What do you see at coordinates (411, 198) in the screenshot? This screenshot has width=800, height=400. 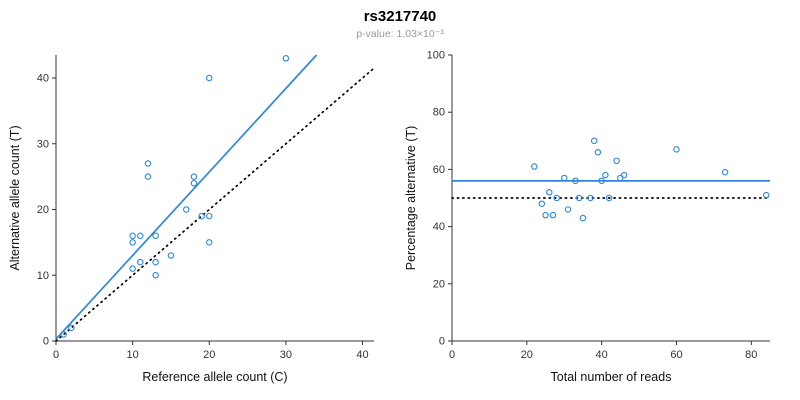 I see `svg-text: Percentage alternative (T)` at bounding box center [411, 198].